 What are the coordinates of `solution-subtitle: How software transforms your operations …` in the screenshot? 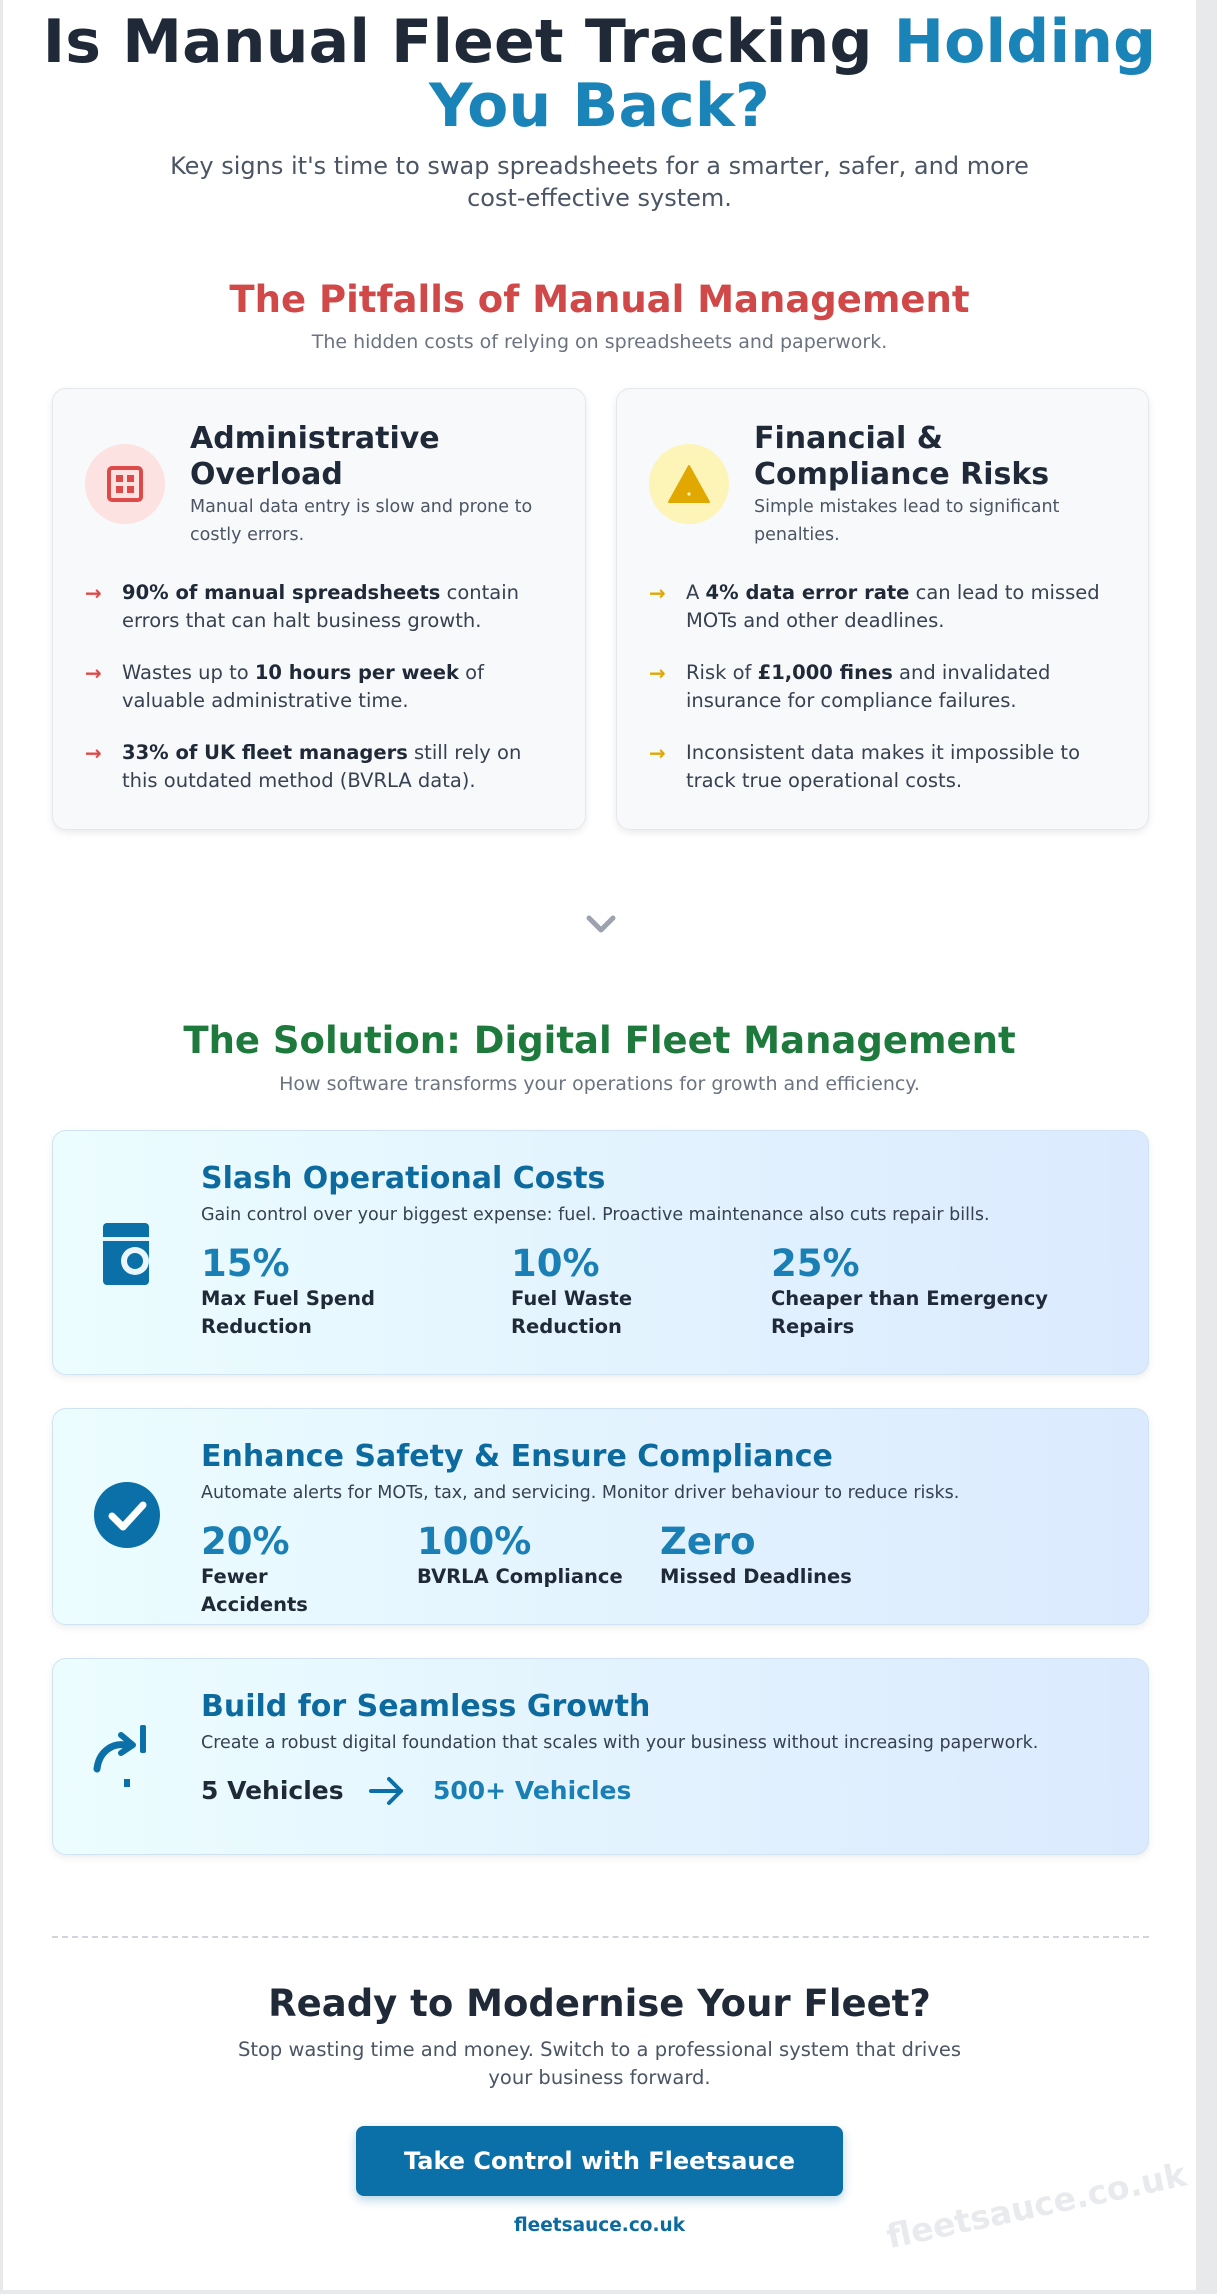 It's located at (599, 1084).